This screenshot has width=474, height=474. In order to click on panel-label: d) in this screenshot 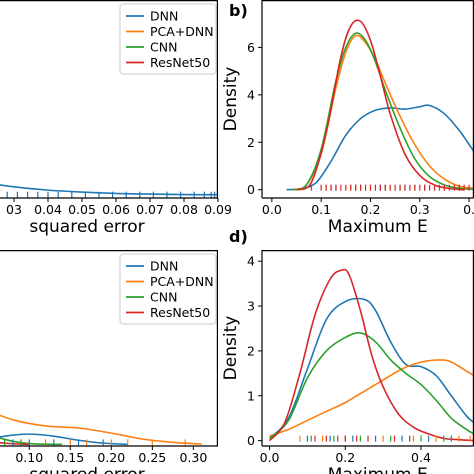, I will do `click(238, 236)`.